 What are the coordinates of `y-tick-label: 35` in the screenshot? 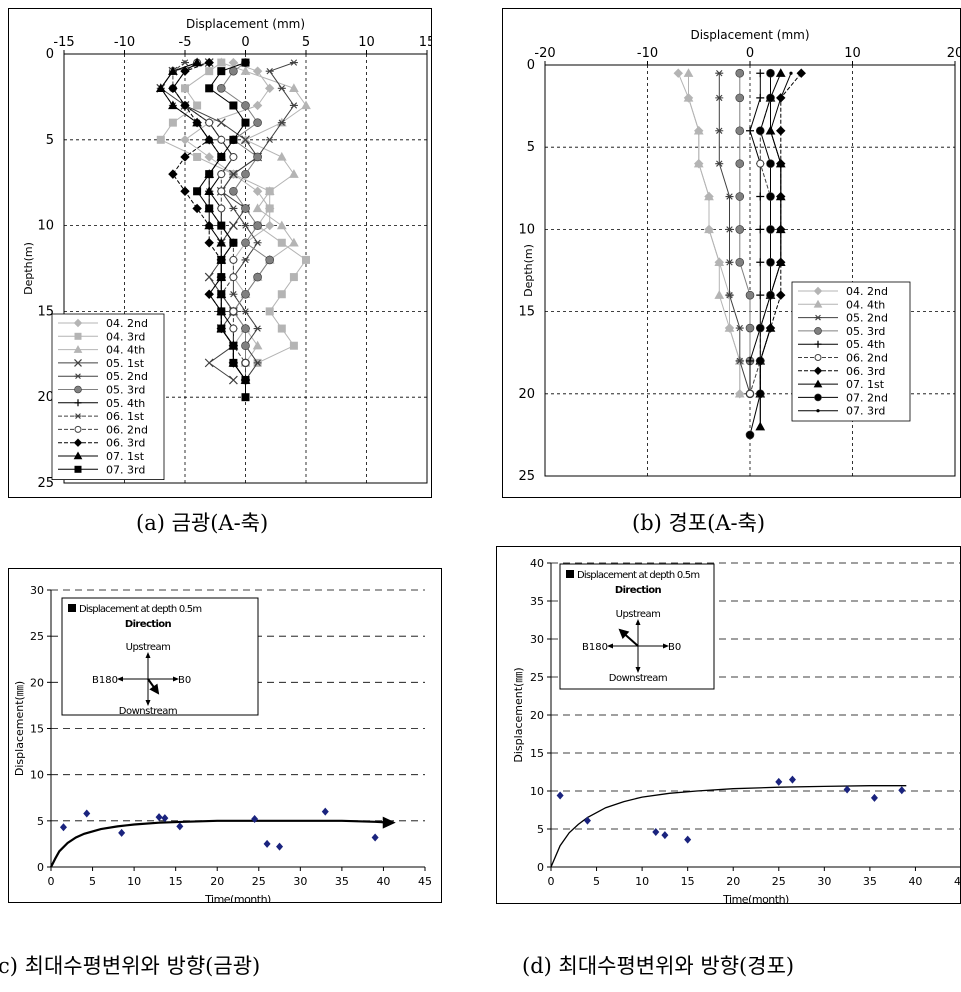 It's located at (537, 601).